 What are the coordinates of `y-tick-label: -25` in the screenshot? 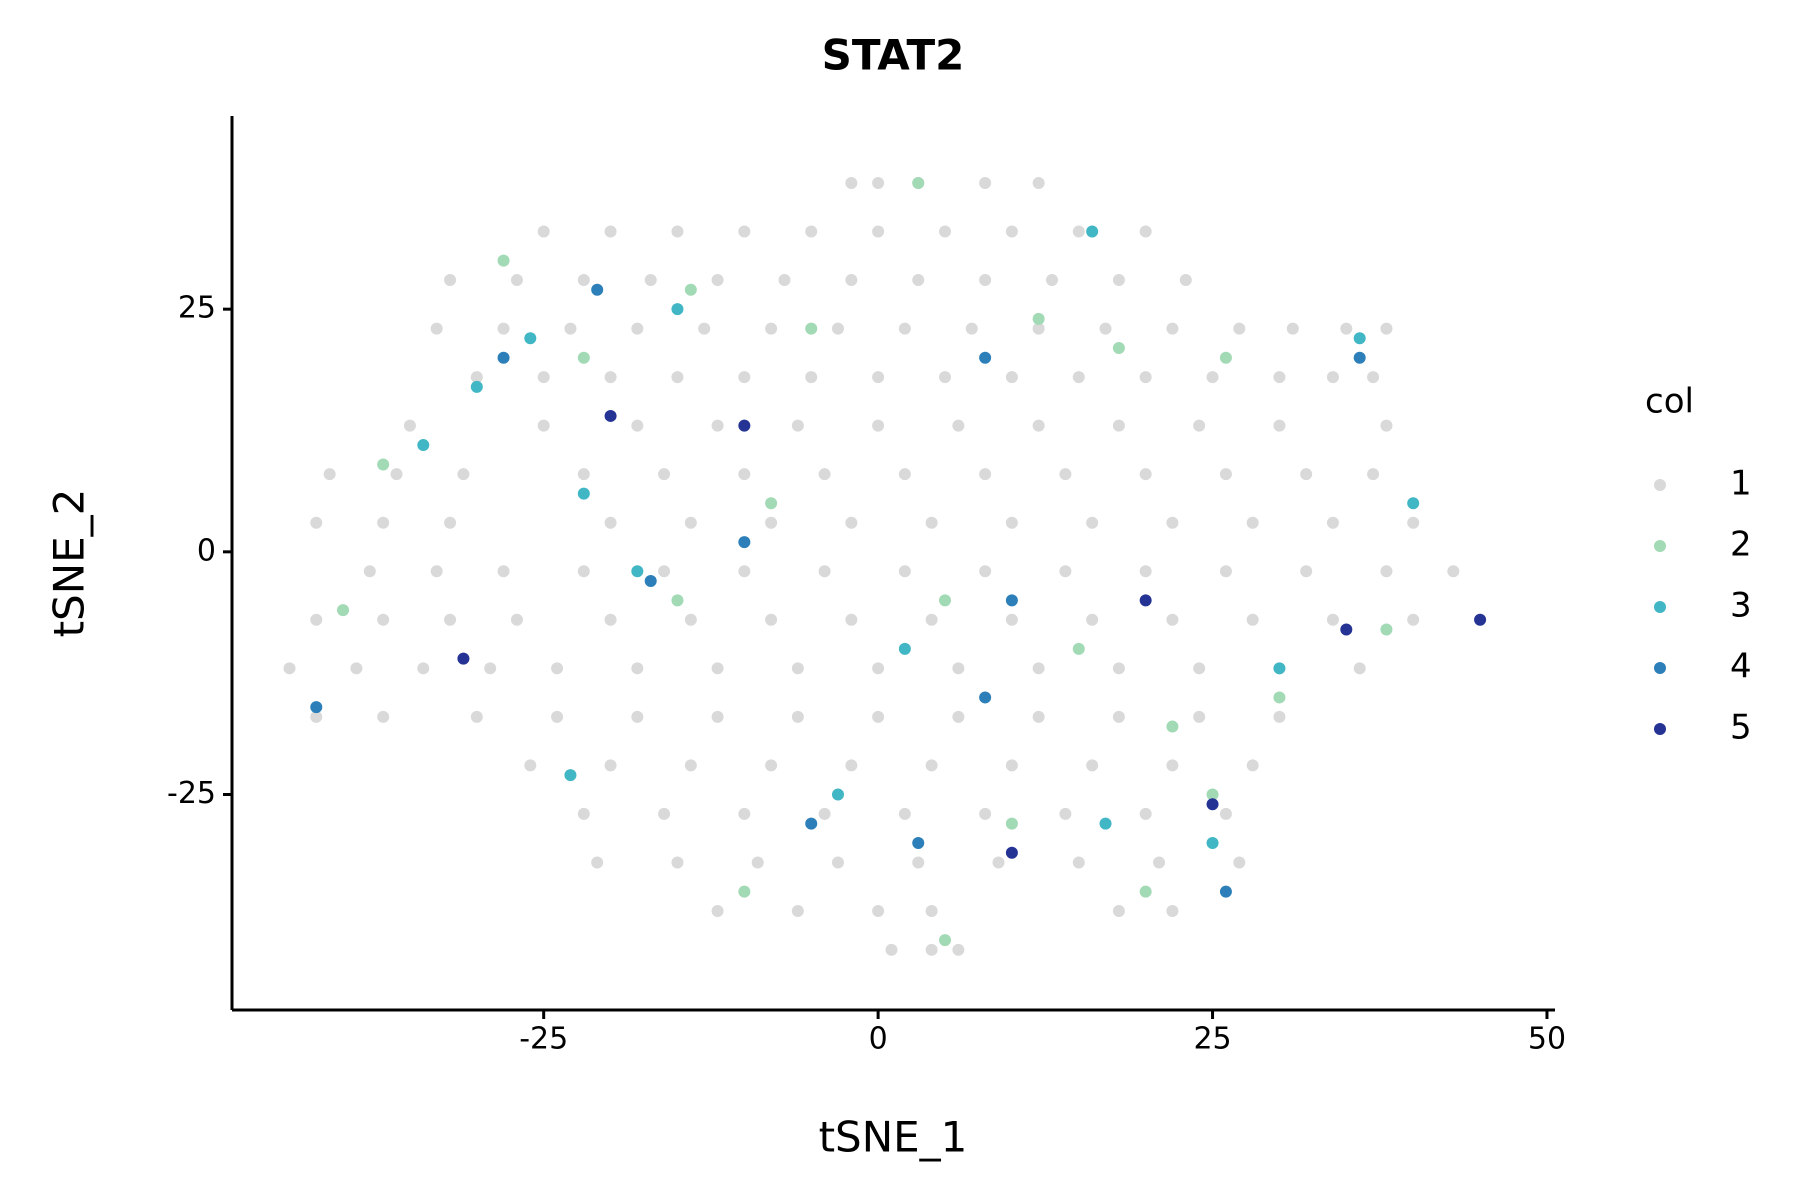 It's located at (191, 793).